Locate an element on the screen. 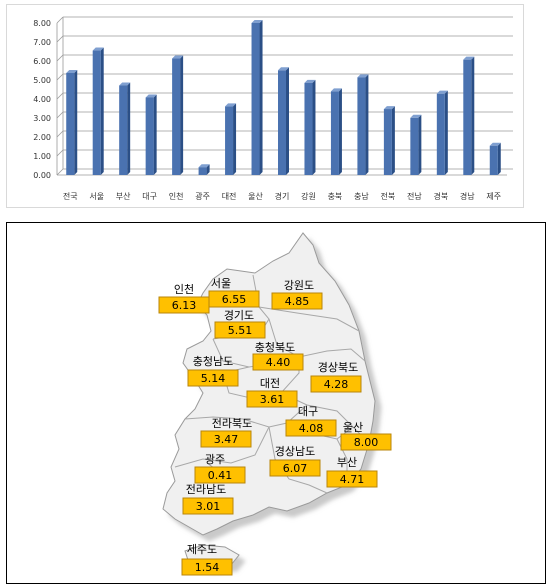 The image size is (550, 587). region-value: 3.61 is located at coordinates (272, 399).